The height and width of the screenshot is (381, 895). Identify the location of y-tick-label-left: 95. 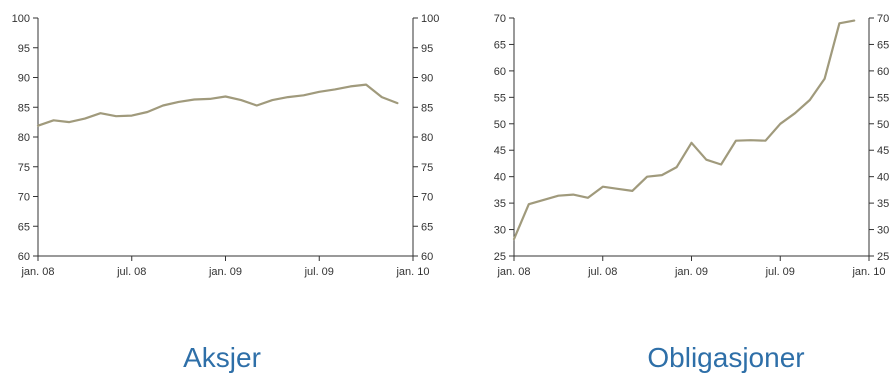
(24, 49).